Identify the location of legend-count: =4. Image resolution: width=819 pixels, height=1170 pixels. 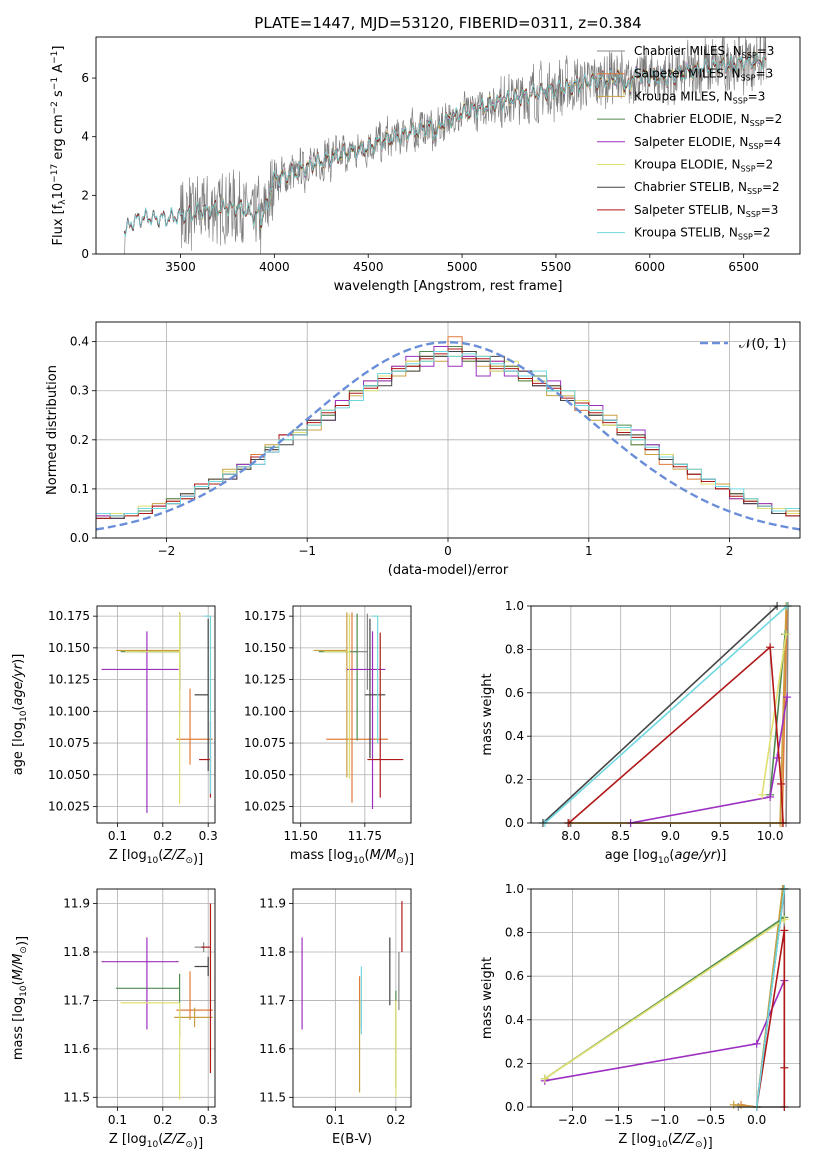
(772, 142).